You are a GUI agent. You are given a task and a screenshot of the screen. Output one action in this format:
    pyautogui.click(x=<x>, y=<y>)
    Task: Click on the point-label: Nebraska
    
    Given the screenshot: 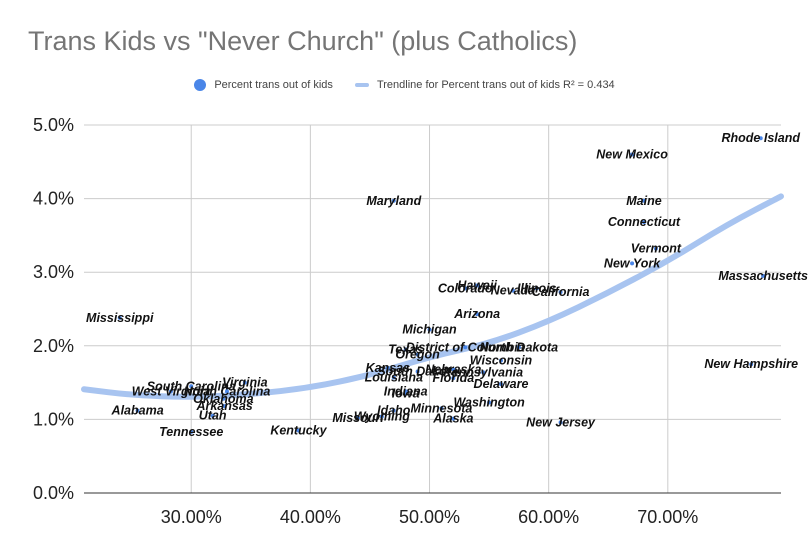 What is the action you would take?
    pyautogui.click(x=453, y=369)
    